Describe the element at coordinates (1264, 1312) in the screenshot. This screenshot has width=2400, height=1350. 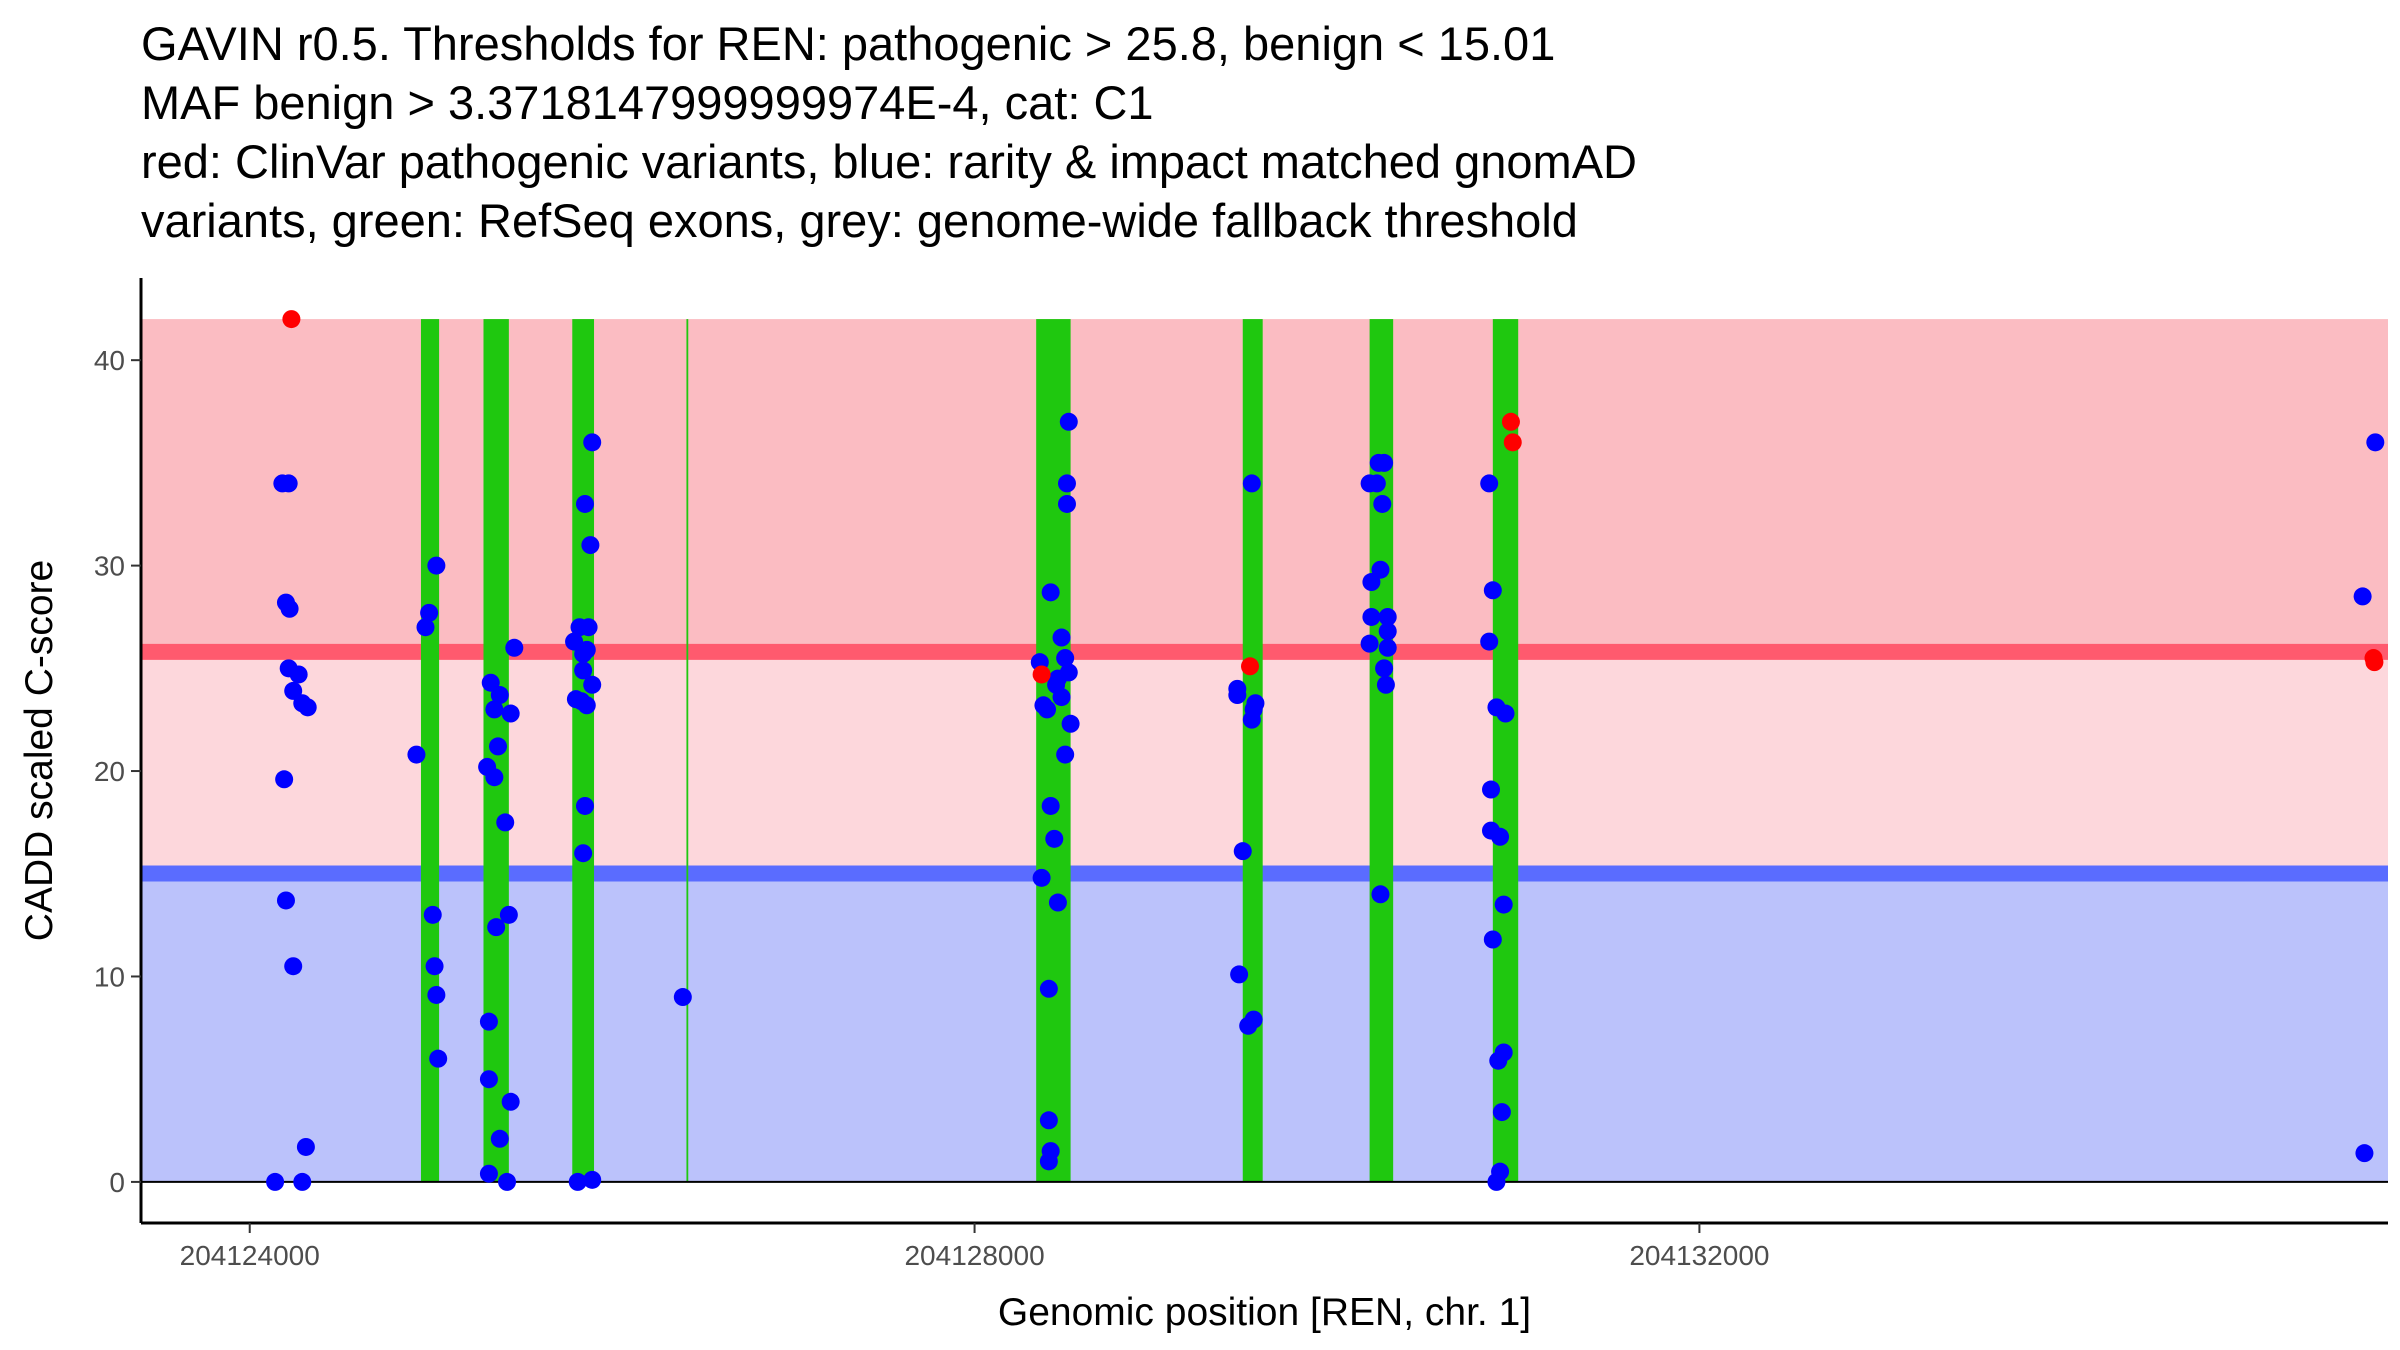
I see `x-axis-title: Genomic position [REN, chr. 1]` at that location.